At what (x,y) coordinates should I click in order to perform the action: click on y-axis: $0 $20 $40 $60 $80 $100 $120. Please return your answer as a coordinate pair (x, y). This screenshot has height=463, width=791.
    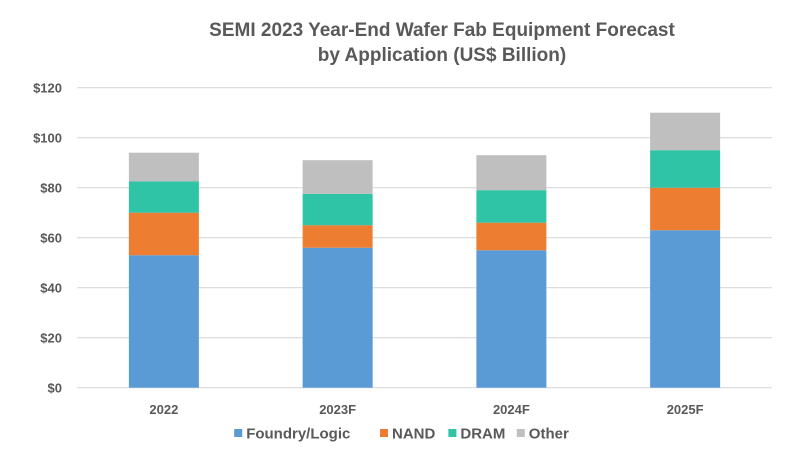
    Looking at the image, I should click on (47, 238).